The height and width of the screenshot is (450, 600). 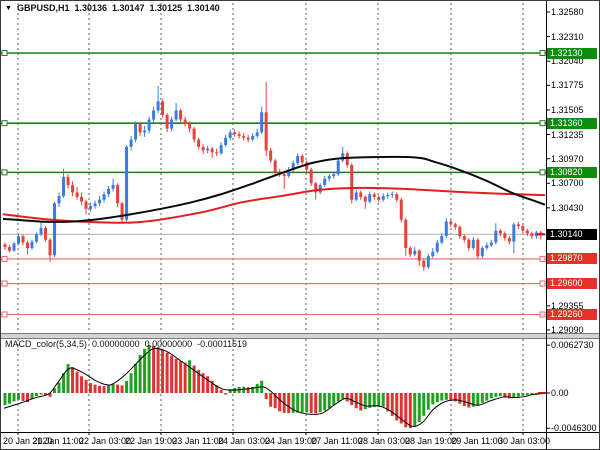 I want to click on time-axis-label: 22 Jan 19:00, so click(x=151, y=441).